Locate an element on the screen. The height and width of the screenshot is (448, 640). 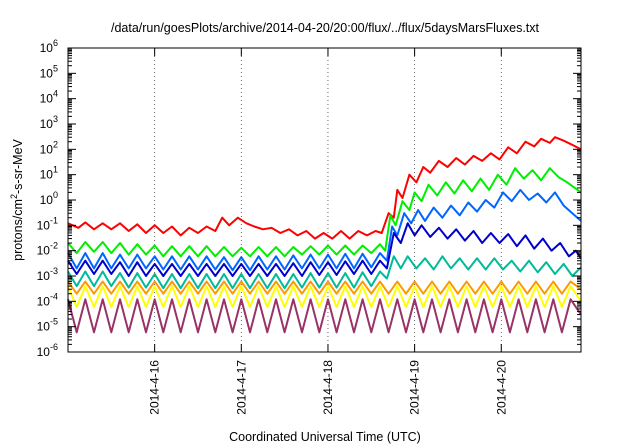
y-tick-label-exponent: -6 is located at coordinates (54, 347).